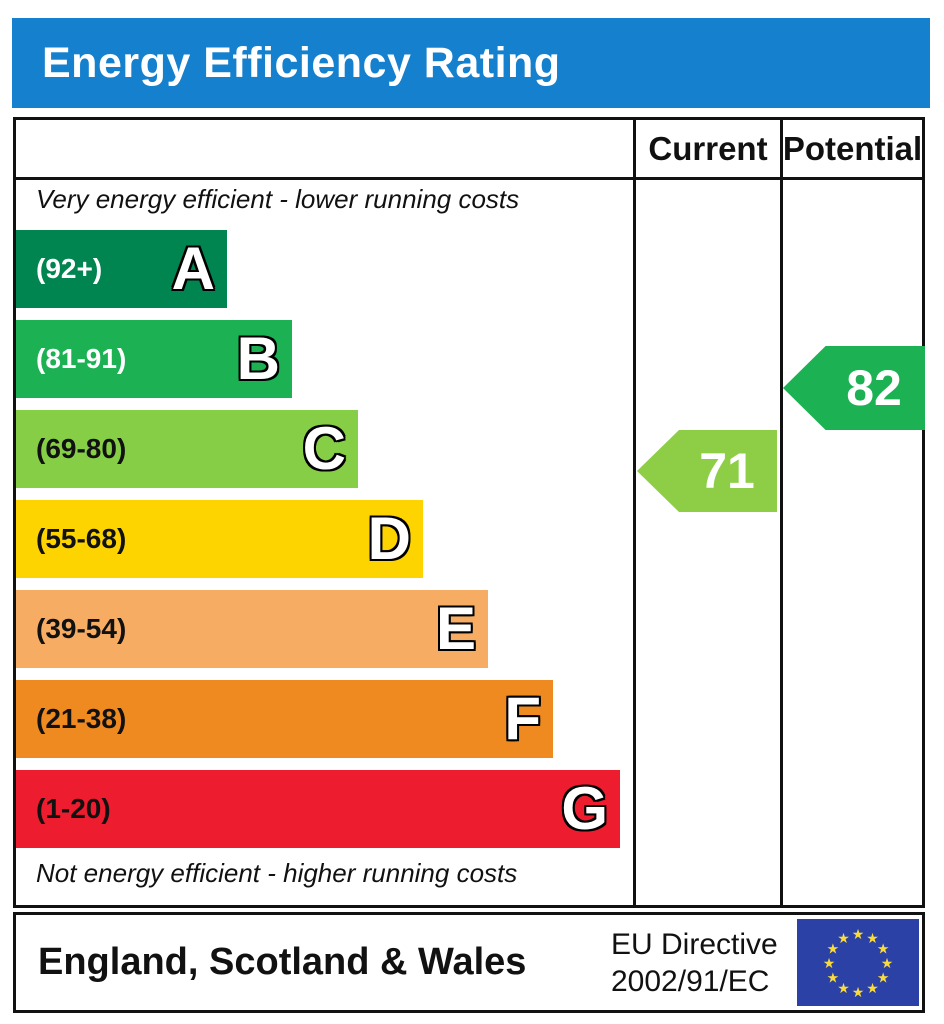 This screenshot has height=1024, width=944. What do you see at coordinates (252, 629) in the screenshot?
I see `band-e: (39-54) E` at bounding box center [252, 629].